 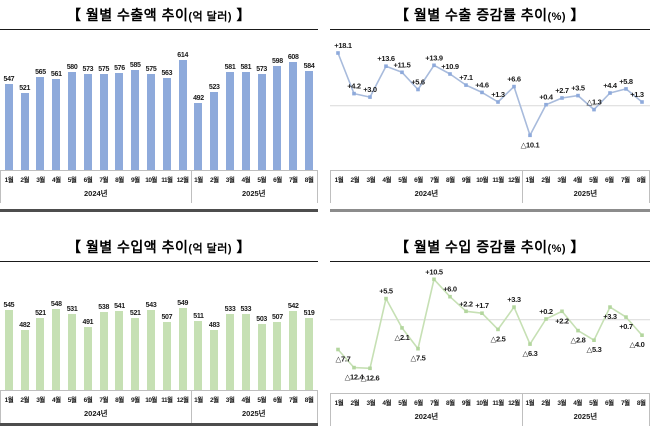 I want to click on export-growth-chart-title: 【 월별 수출 증감률 추이(%) 】, so click(x=490, y=15).